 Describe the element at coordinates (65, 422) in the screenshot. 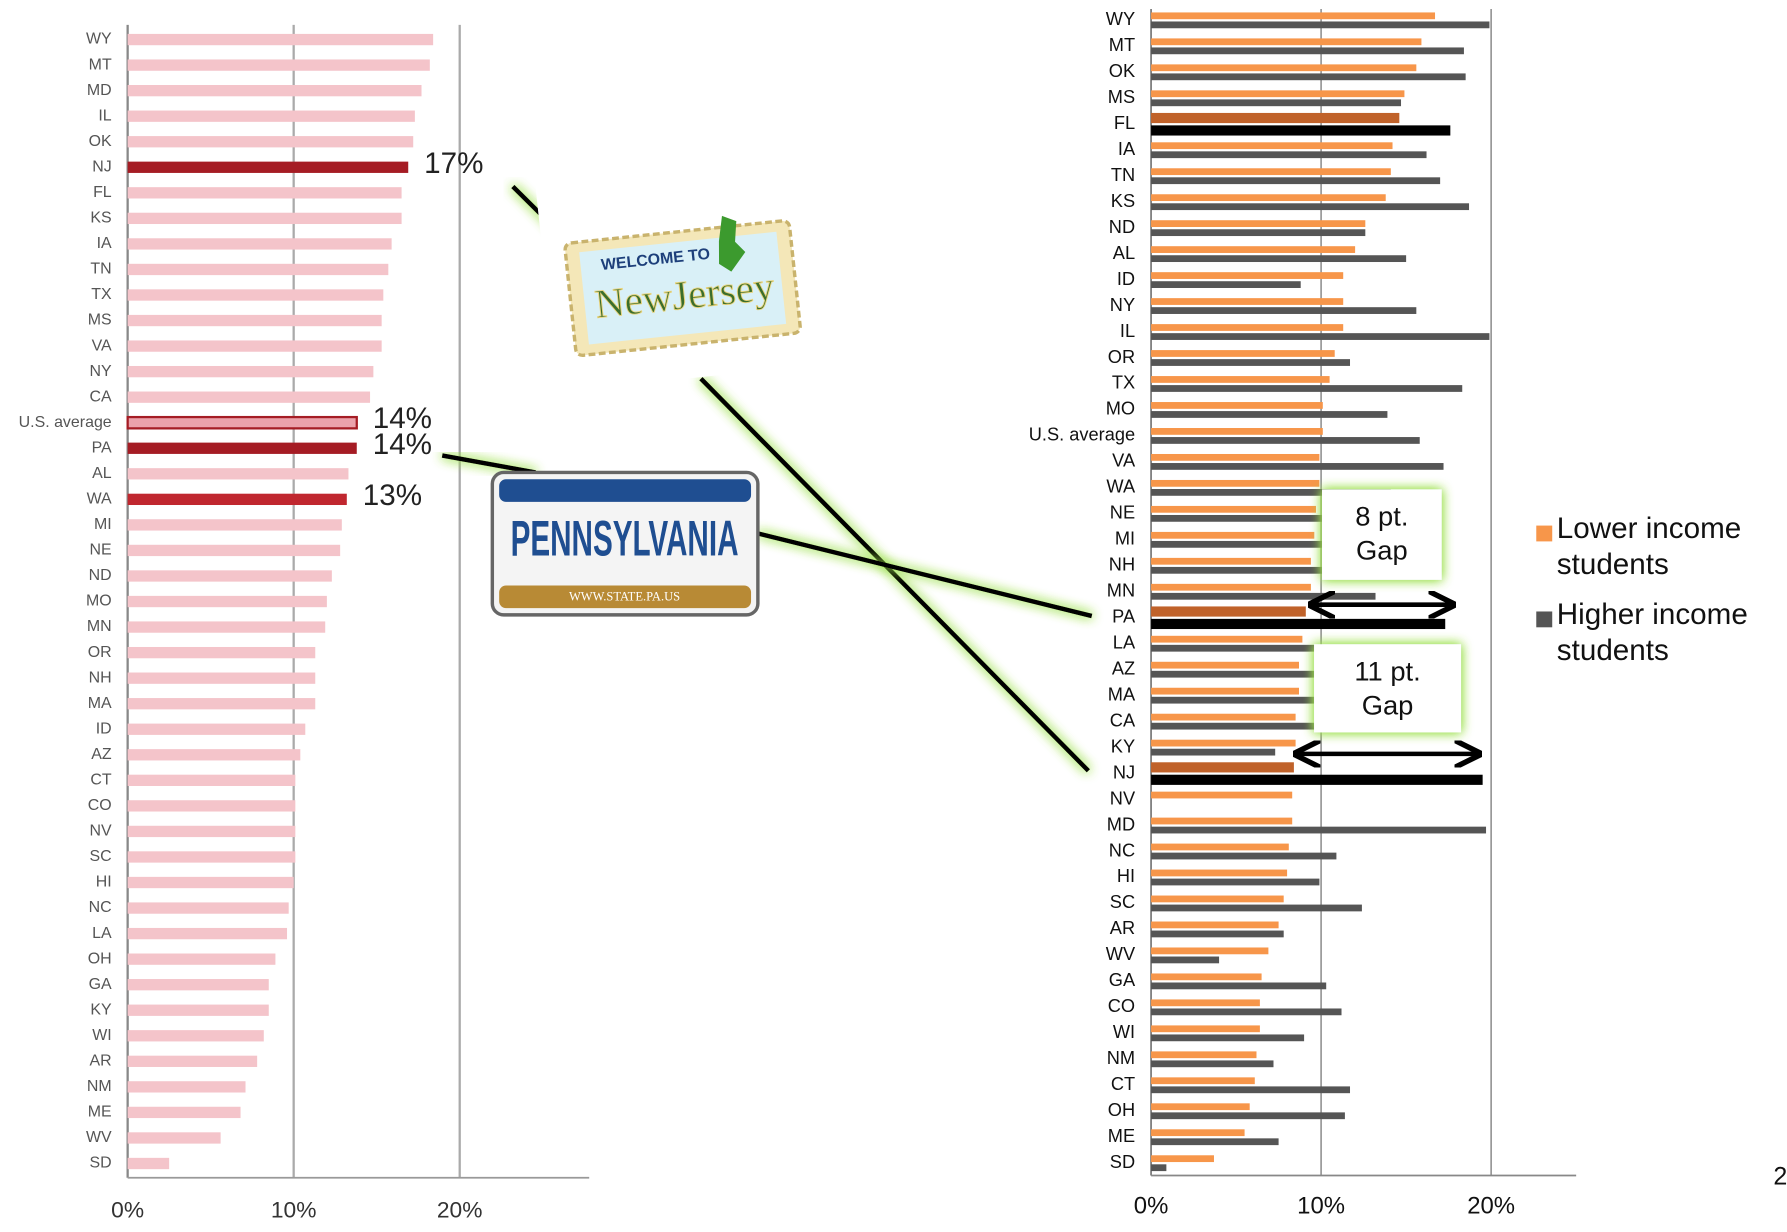

I see `y-tick-label: U.S. average` at that location.